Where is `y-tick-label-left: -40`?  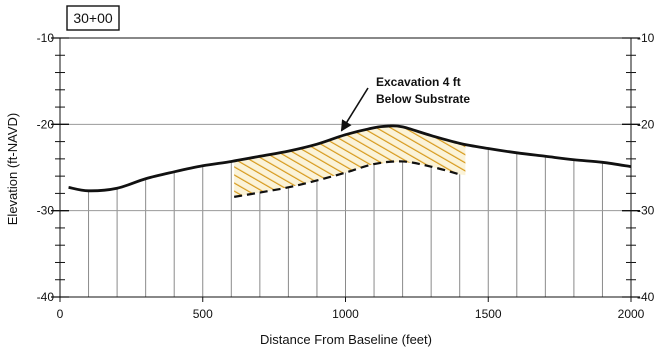
y-tick-label-left: -40 is located at coordinates (46, 297).